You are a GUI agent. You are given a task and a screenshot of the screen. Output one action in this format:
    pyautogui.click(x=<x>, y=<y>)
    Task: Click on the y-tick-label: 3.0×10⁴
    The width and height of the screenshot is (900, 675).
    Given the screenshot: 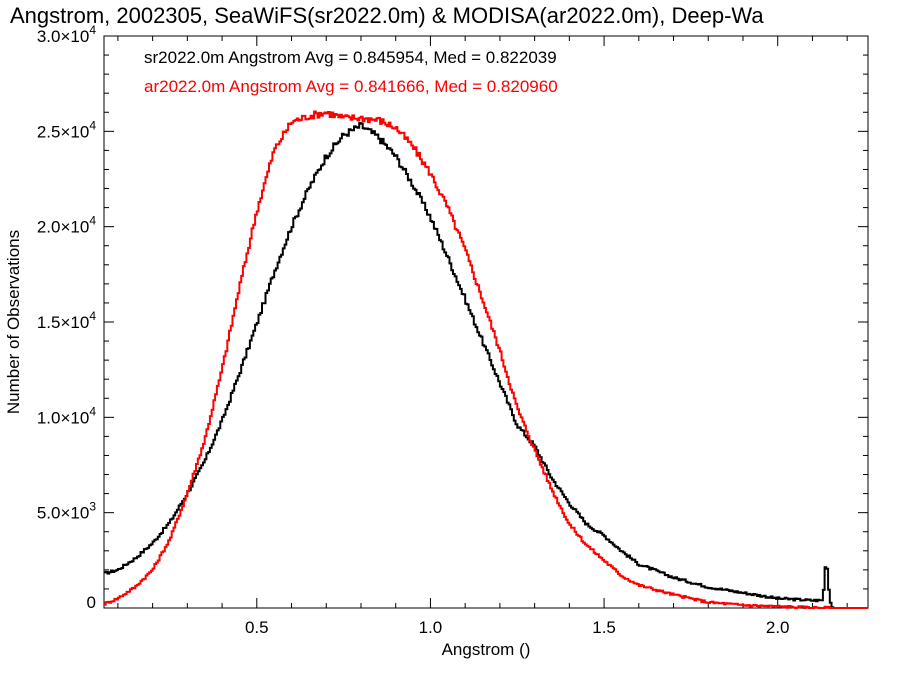 What is the action you would take?
    pyautogui.click(x=66, y=34)
    